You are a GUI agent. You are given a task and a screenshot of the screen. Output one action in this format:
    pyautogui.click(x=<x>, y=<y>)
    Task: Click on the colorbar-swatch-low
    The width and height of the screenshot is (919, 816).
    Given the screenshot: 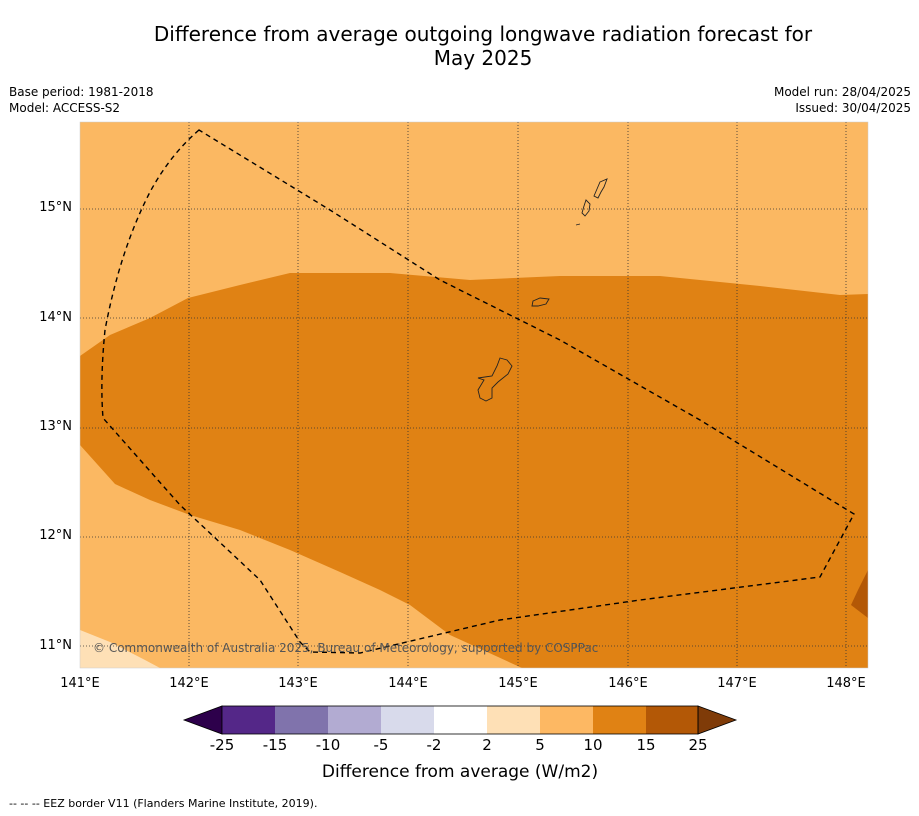 What is the action you would take?
    pyautogui.click(x=202, y=720)
    